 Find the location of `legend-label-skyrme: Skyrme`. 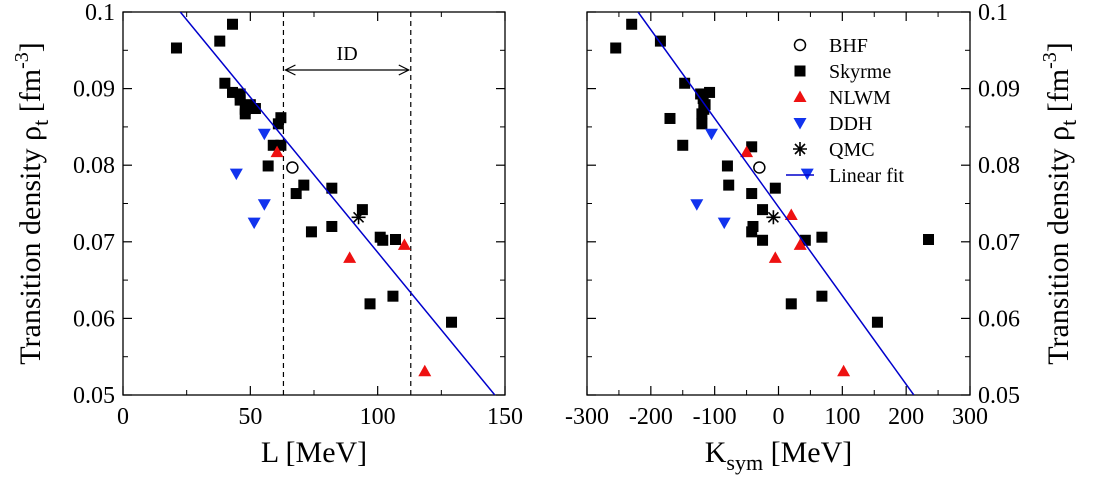

legend-label-skyrme: Skyrme is located at coordinates (860, 72).